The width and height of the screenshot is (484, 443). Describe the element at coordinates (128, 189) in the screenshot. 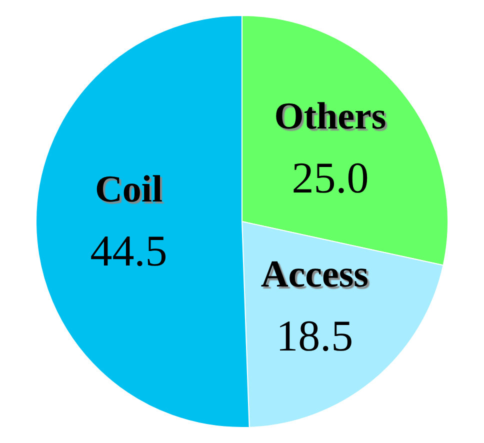

I see `slice-label: Coil` at that location.